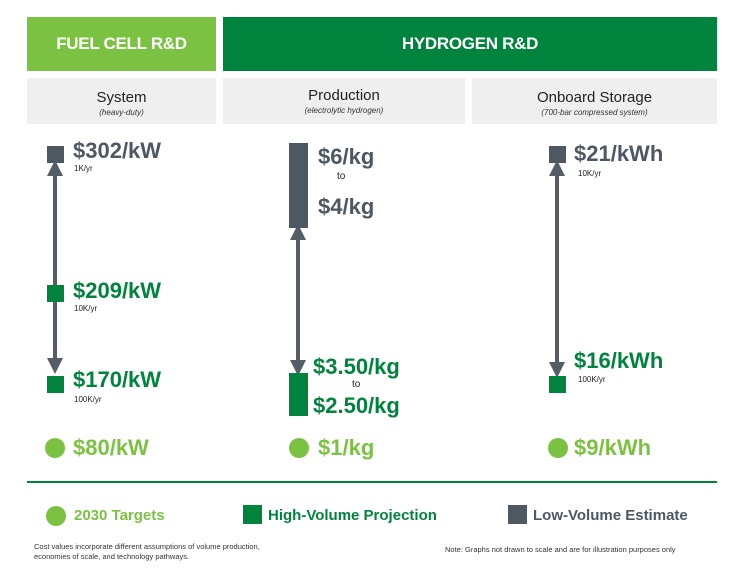  What do you see at coordinates (557, 384) in the screenshot?
I see `storage-high-volume-marker` at bounding box center [557, 384].